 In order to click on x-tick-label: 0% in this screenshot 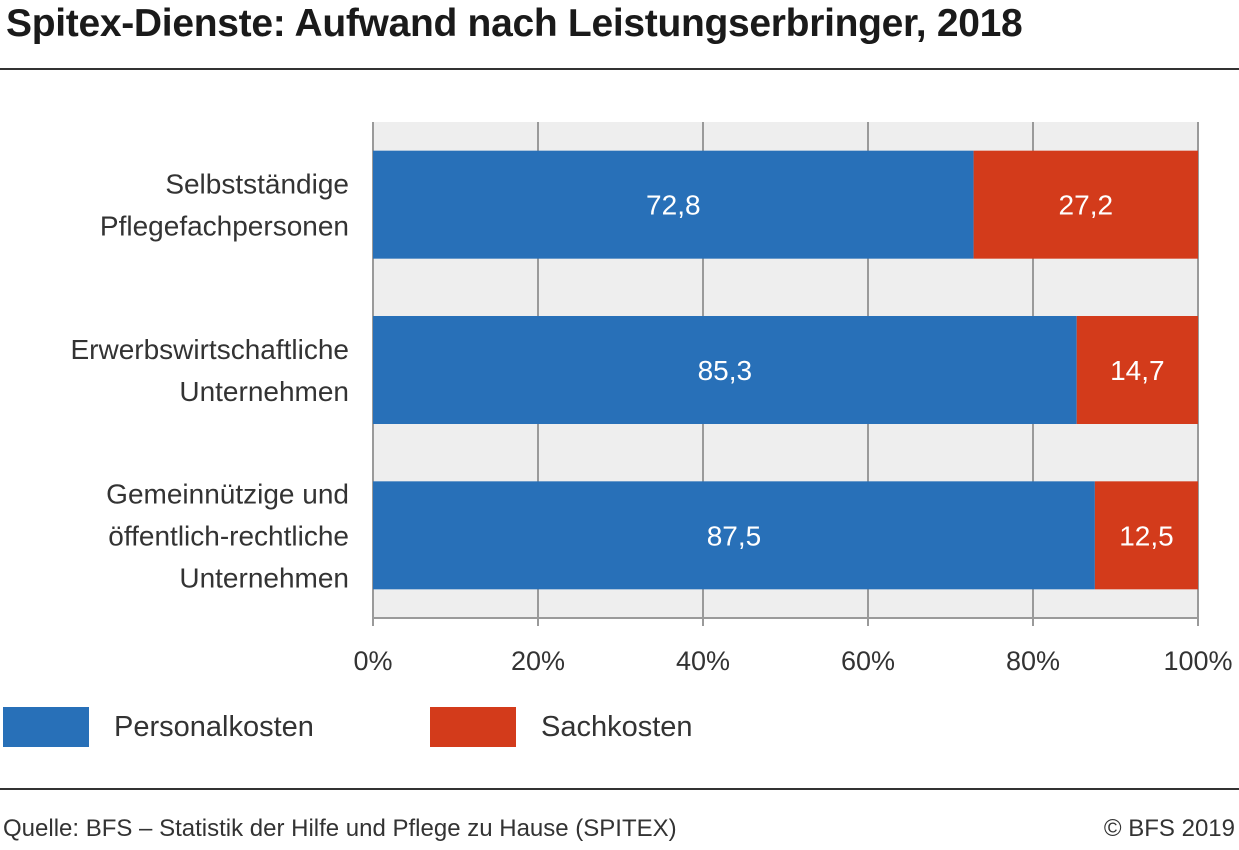, I will do `click(372, 661)`.